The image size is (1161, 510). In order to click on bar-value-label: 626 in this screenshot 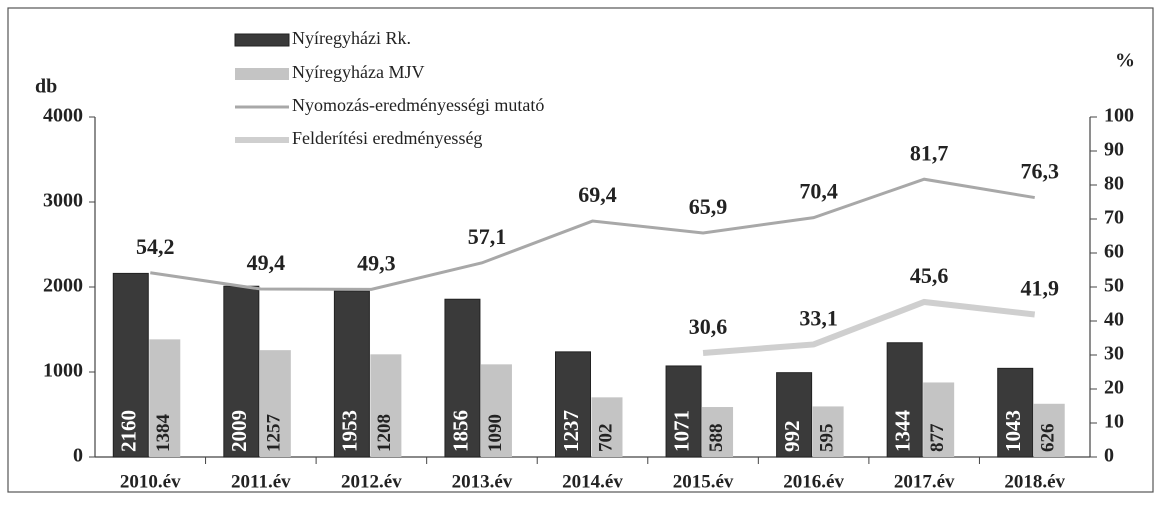, I will do `click(1048, 438)`.